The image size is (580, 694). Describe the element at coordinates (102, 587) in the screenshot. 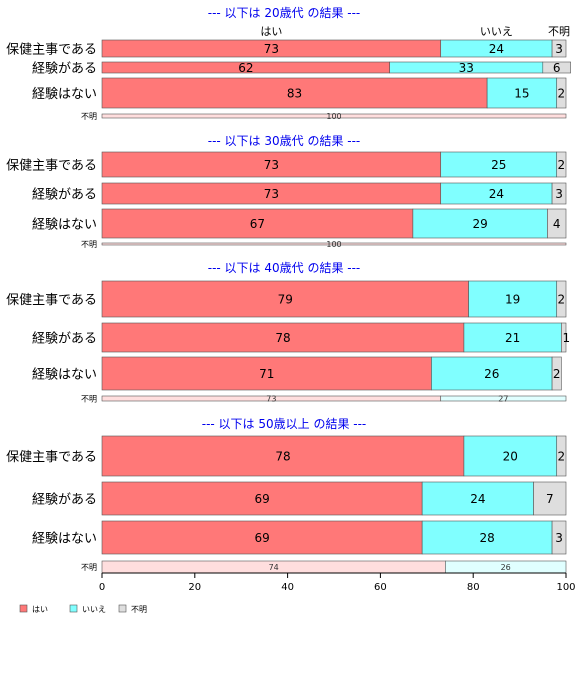

I see `x-tick-label: 0` at that location.